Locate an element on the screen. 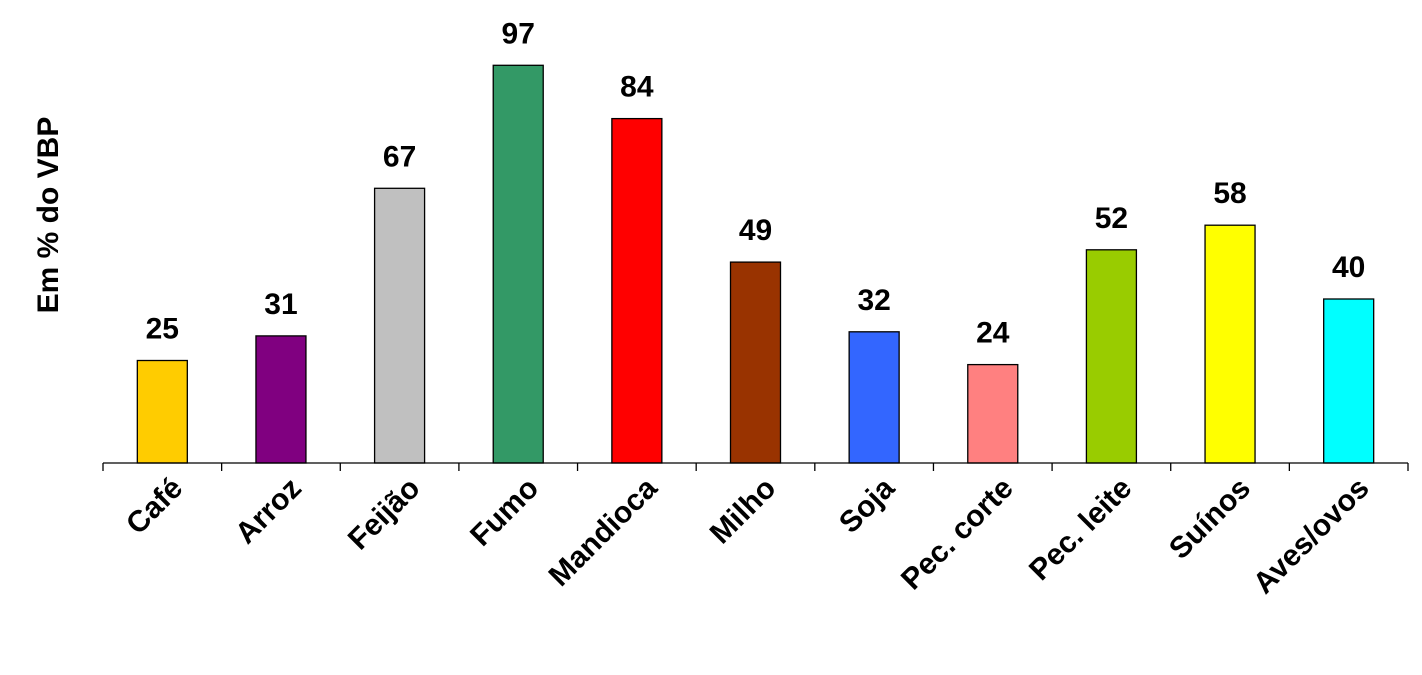  value-label: 31 is located at coordinates (280, 304).